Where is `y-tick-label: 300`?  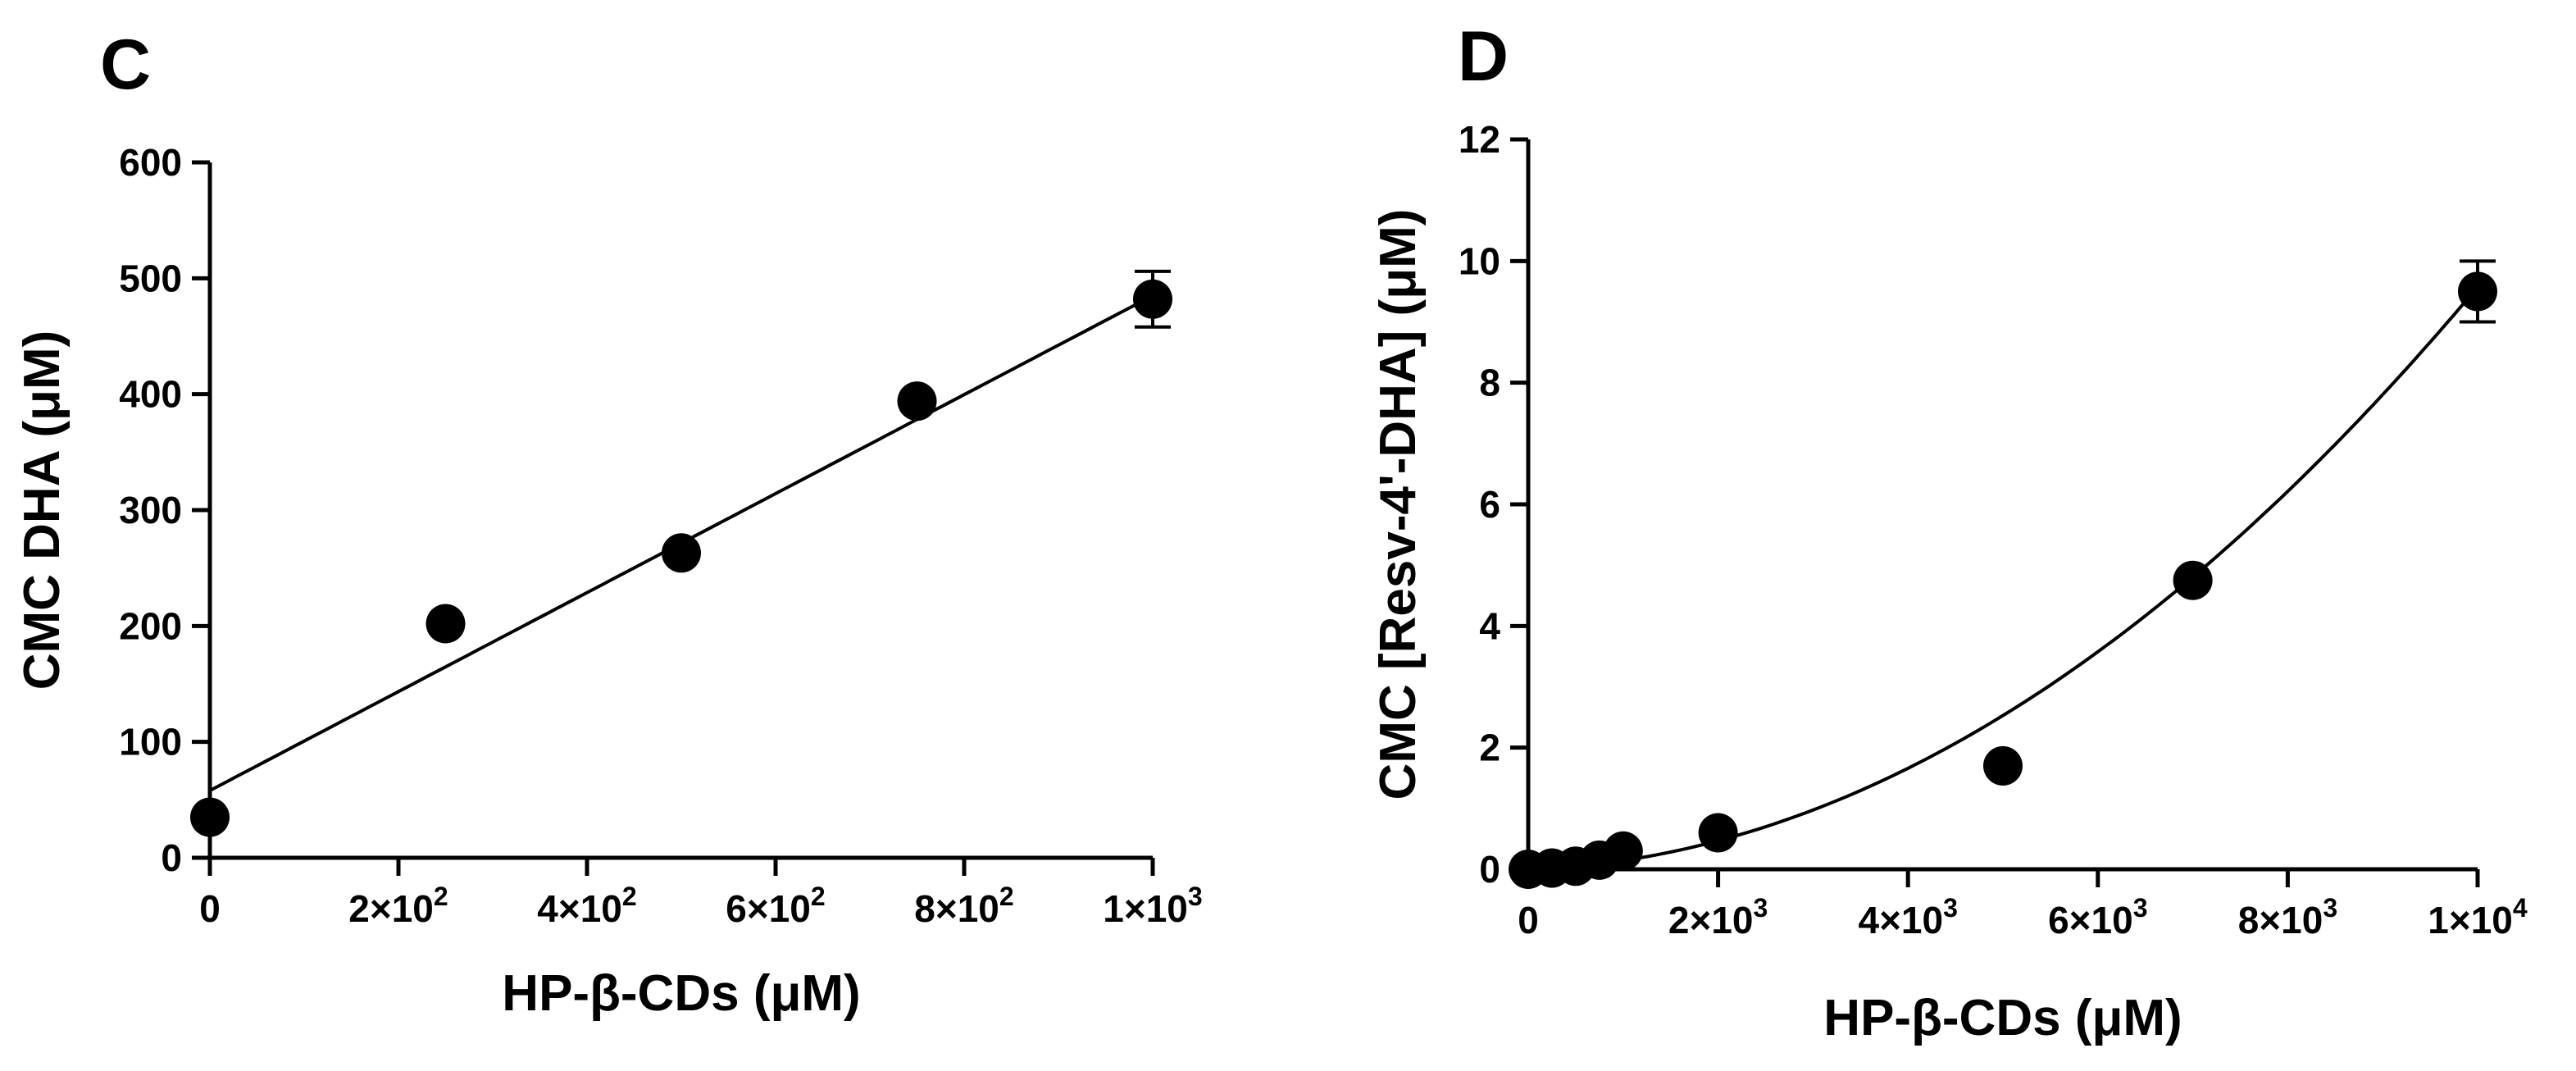 y-tick-label: 300 is located at coordinates (150, 510).